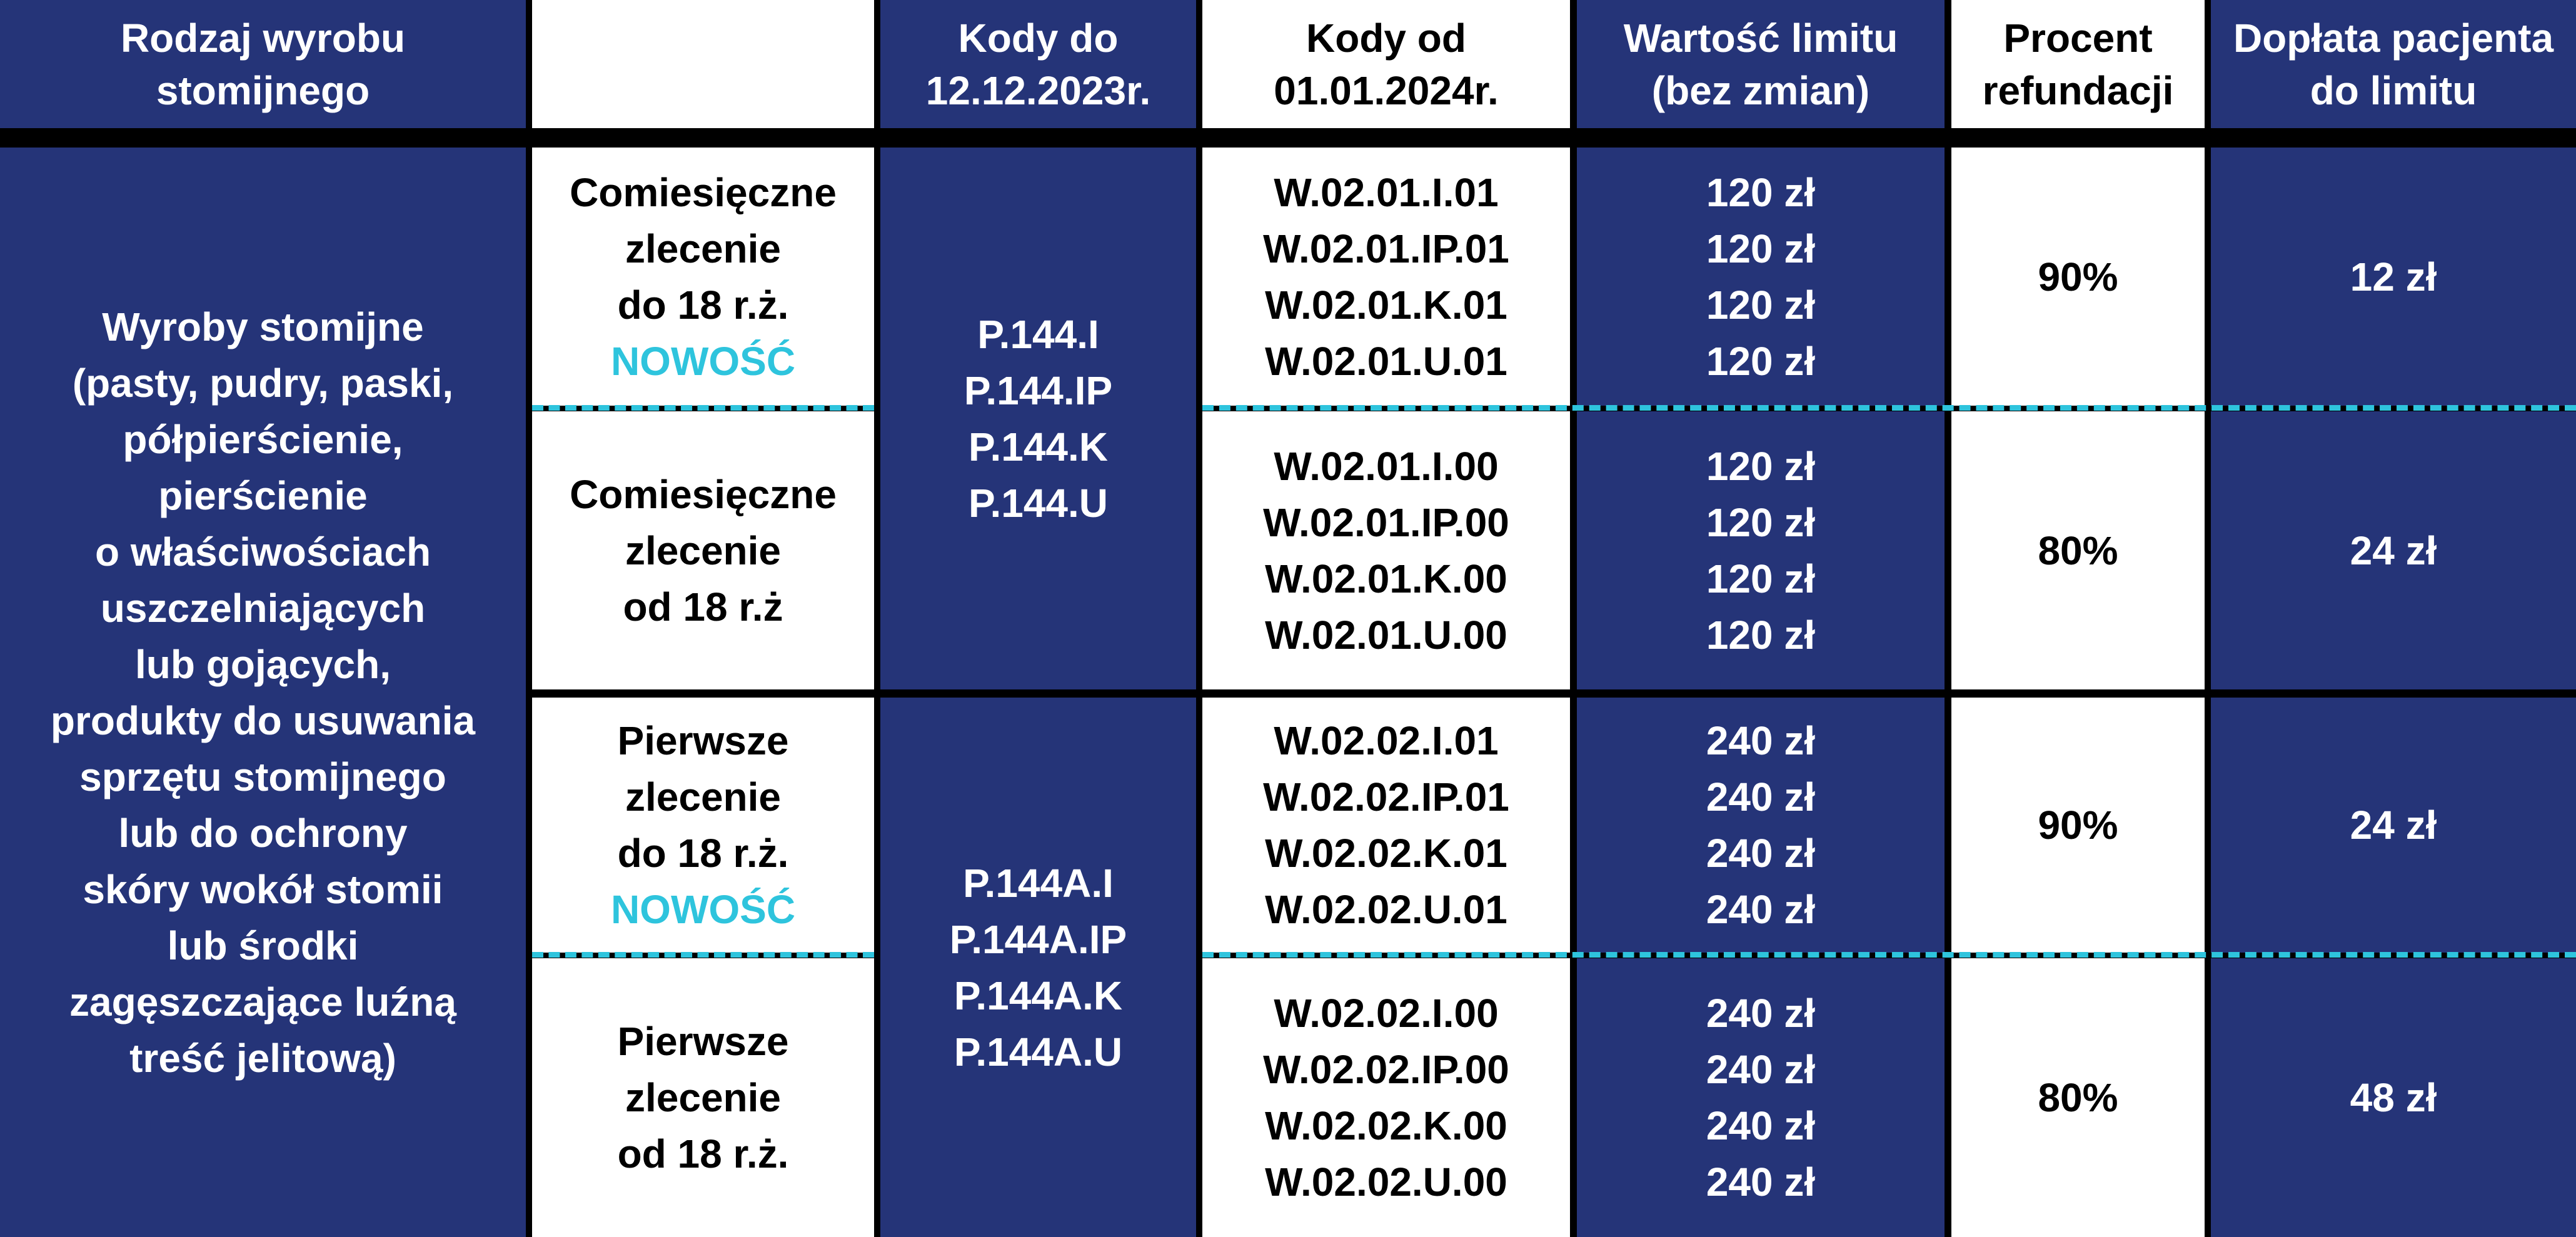 The image size is (2576, 1237). I want to click on header-col6-line: refundacji, so click(2078, 90).